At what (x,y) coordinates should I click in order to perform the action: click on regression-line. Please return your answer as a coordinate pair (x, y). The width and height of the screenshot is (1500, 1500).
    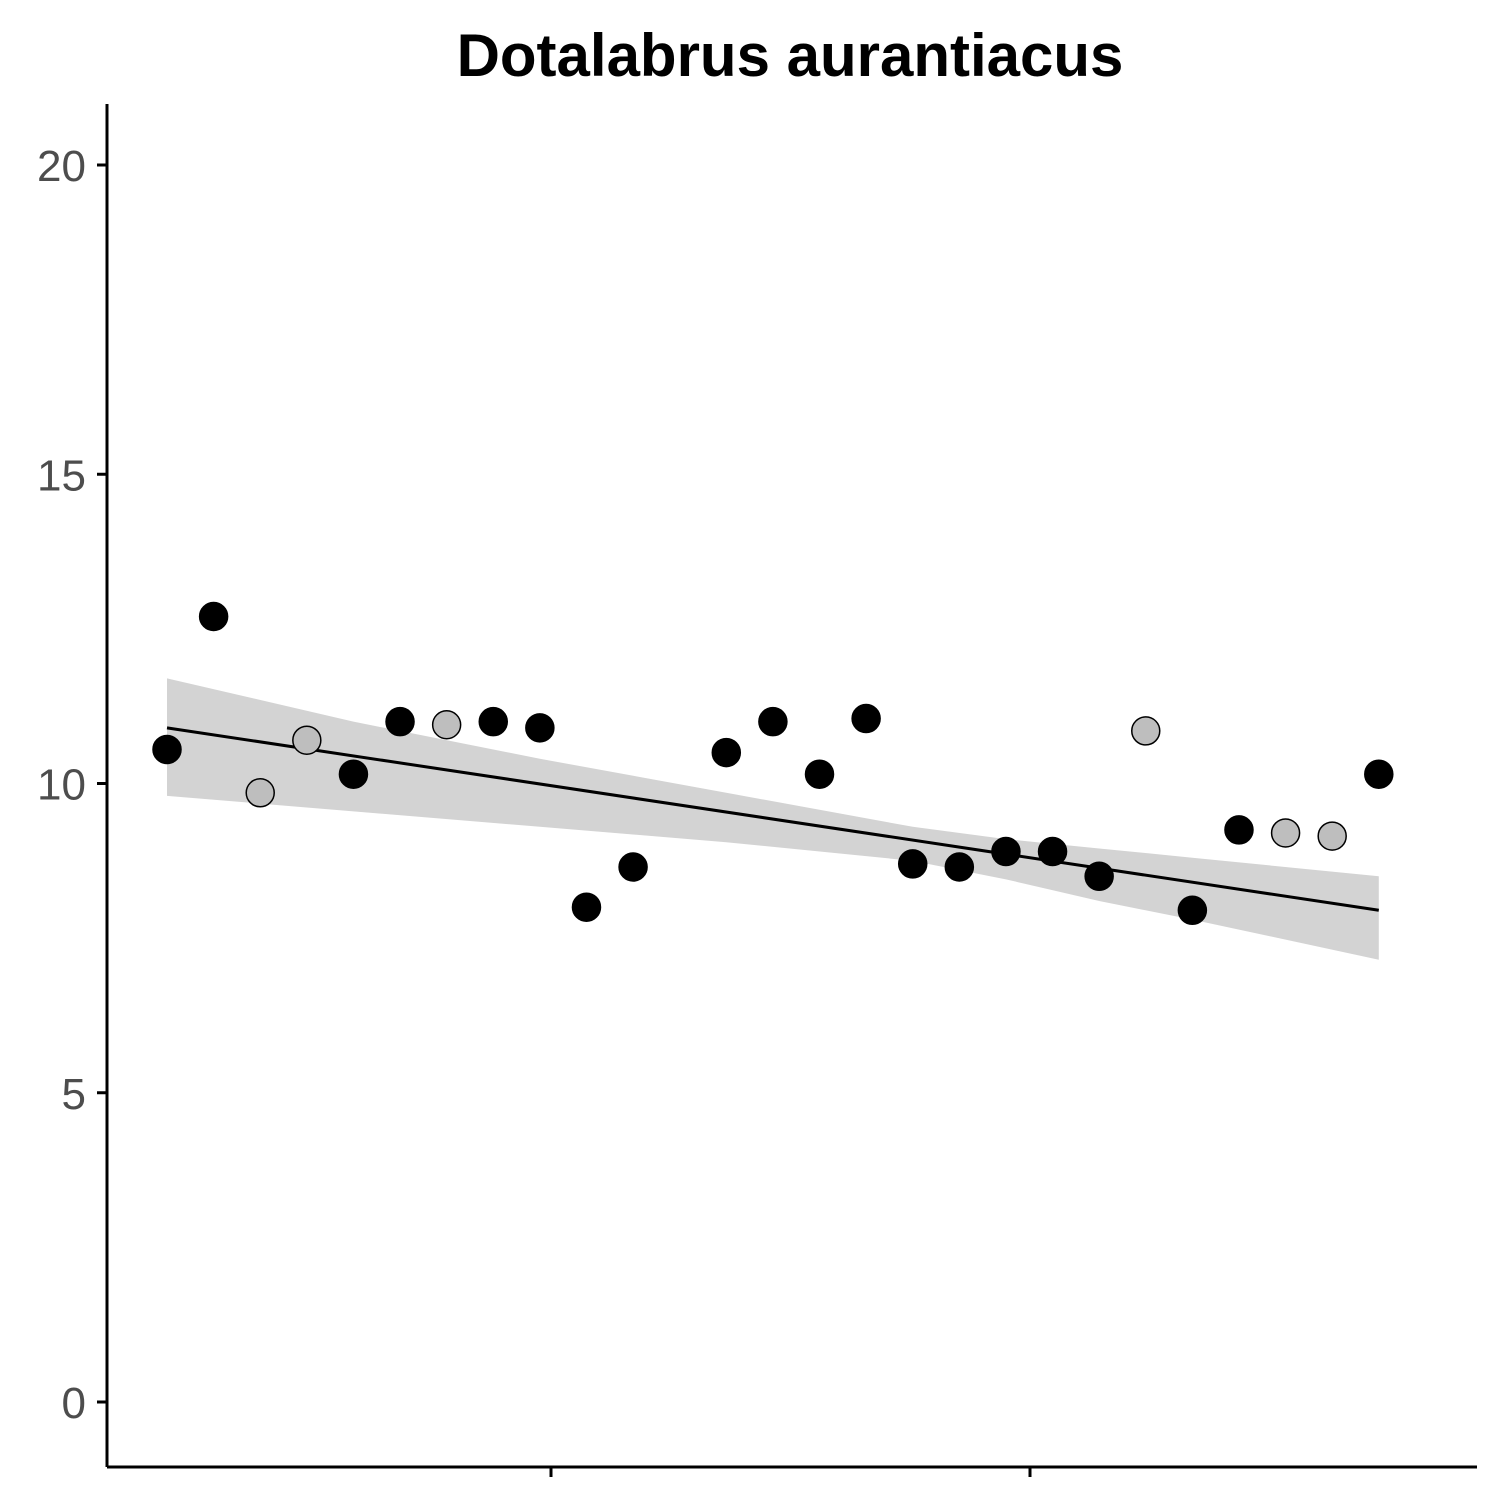
    Looking at the image, I should click on (773, 819).